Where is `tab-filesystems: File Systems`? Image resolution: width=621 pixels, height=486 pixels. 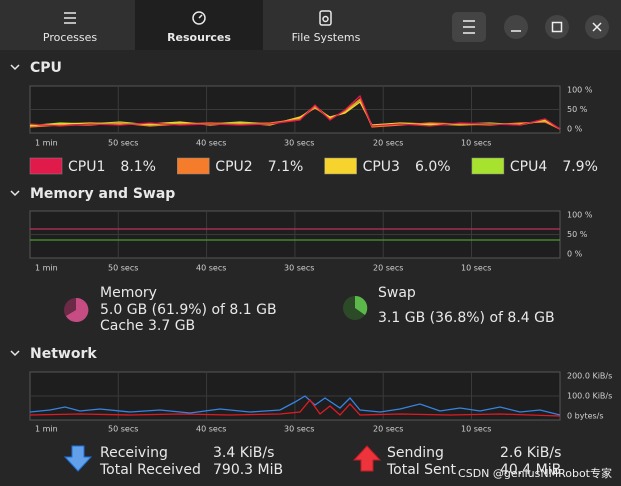
tab-filesystems: File Systems is located at coordinates (326, 37).